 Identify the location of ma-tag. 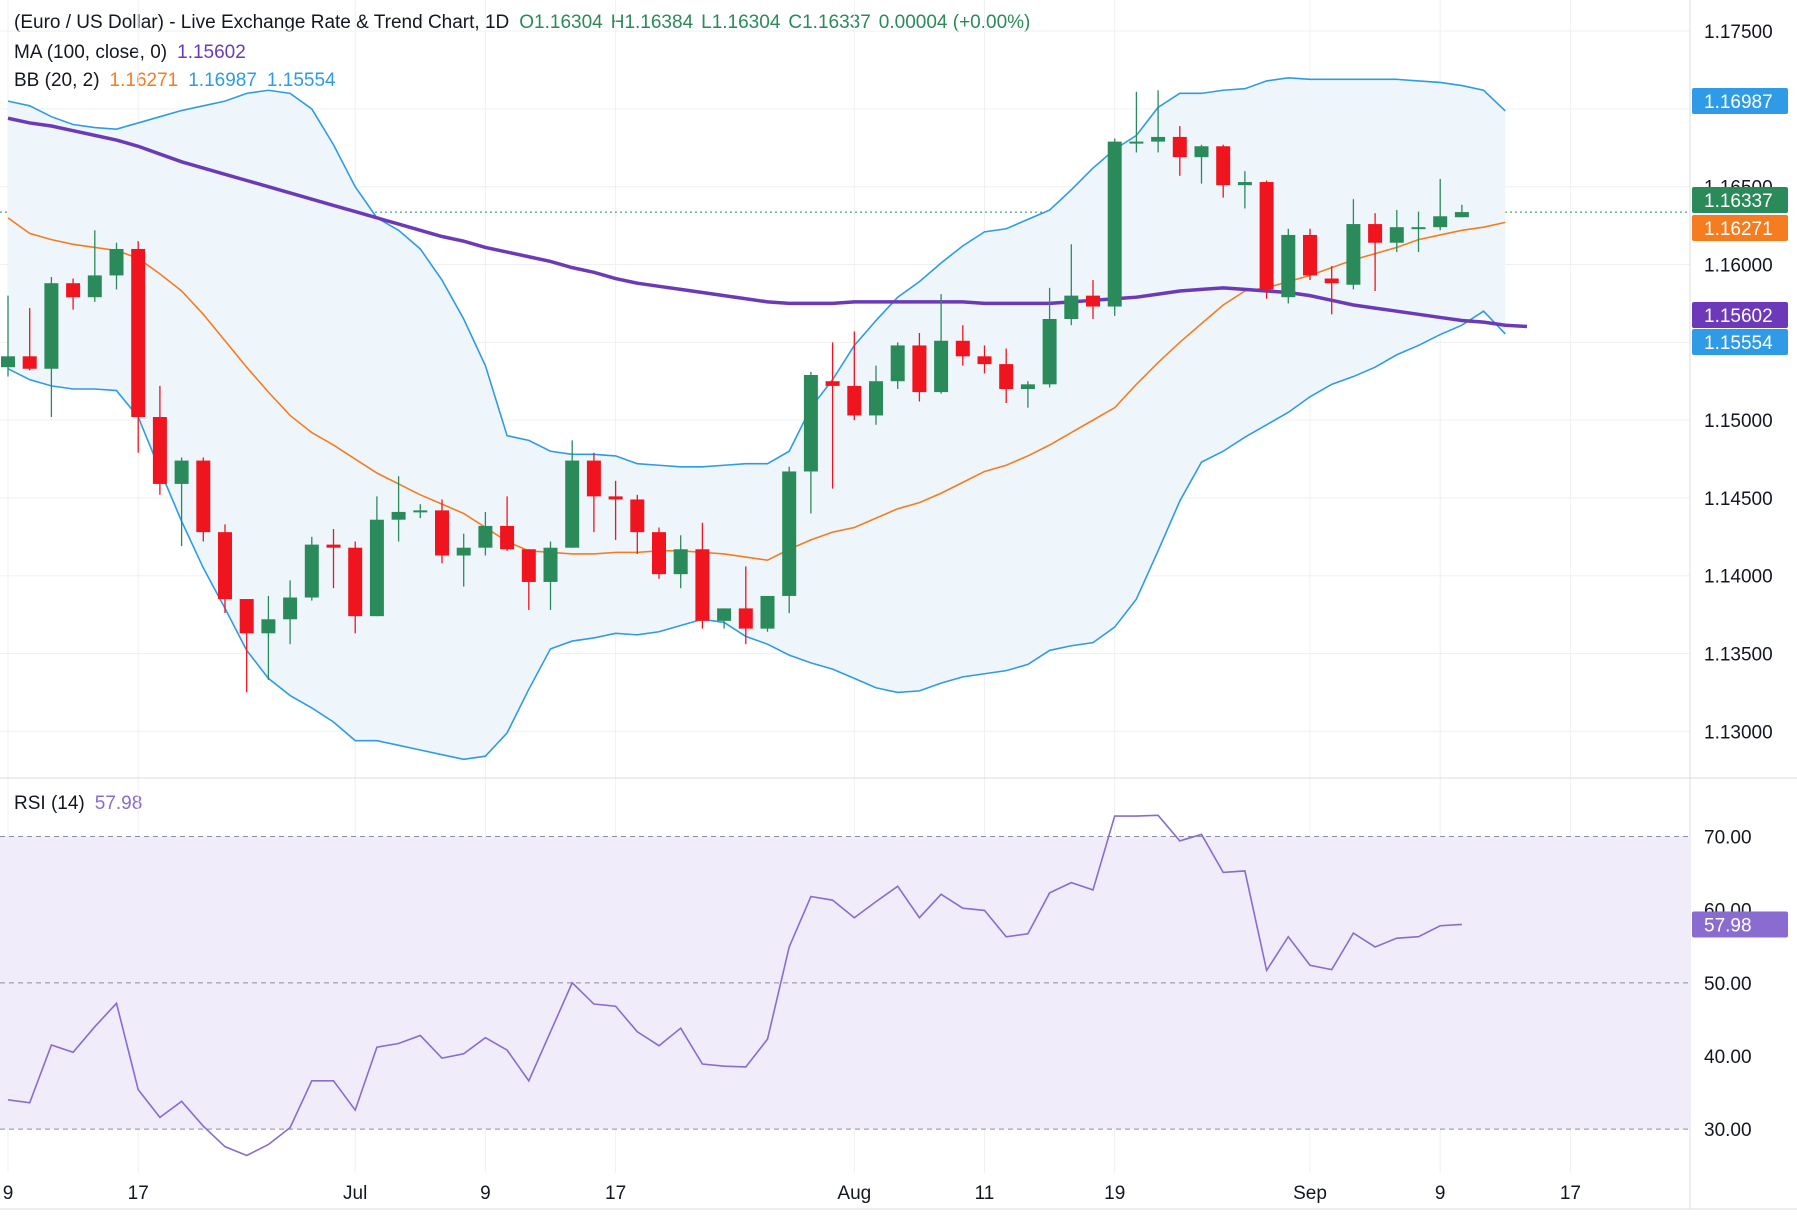
(1740, 315).